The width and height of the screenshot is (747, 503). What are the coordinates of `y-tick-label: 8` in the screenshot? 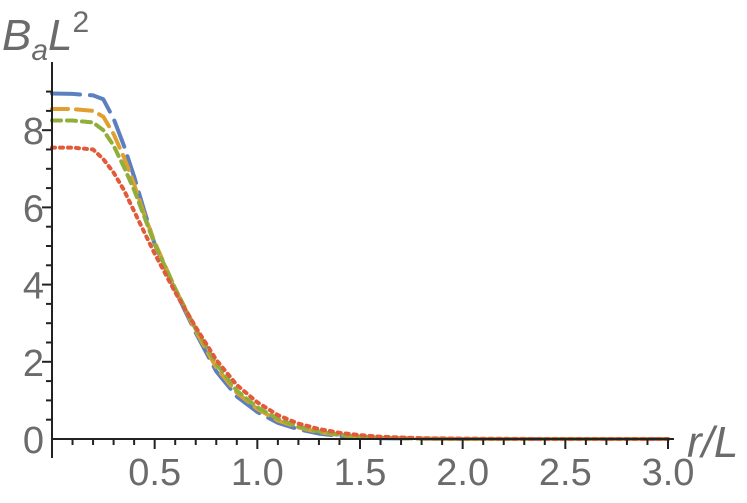 It's located at (33, 132).